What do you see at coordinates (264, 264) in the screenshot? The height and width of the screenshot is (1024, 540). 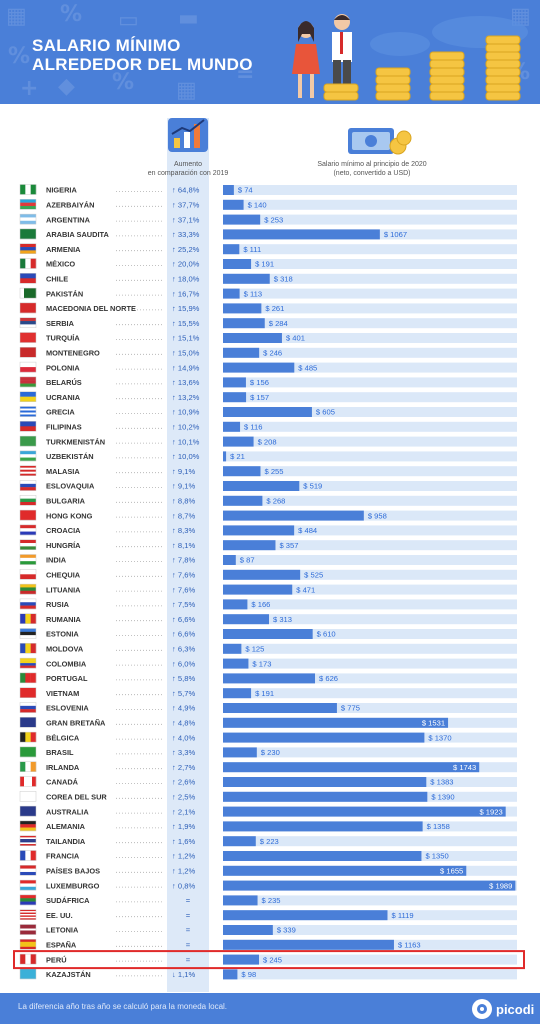 I see `salary-value: $ 191` at bounding box center [264, 264].